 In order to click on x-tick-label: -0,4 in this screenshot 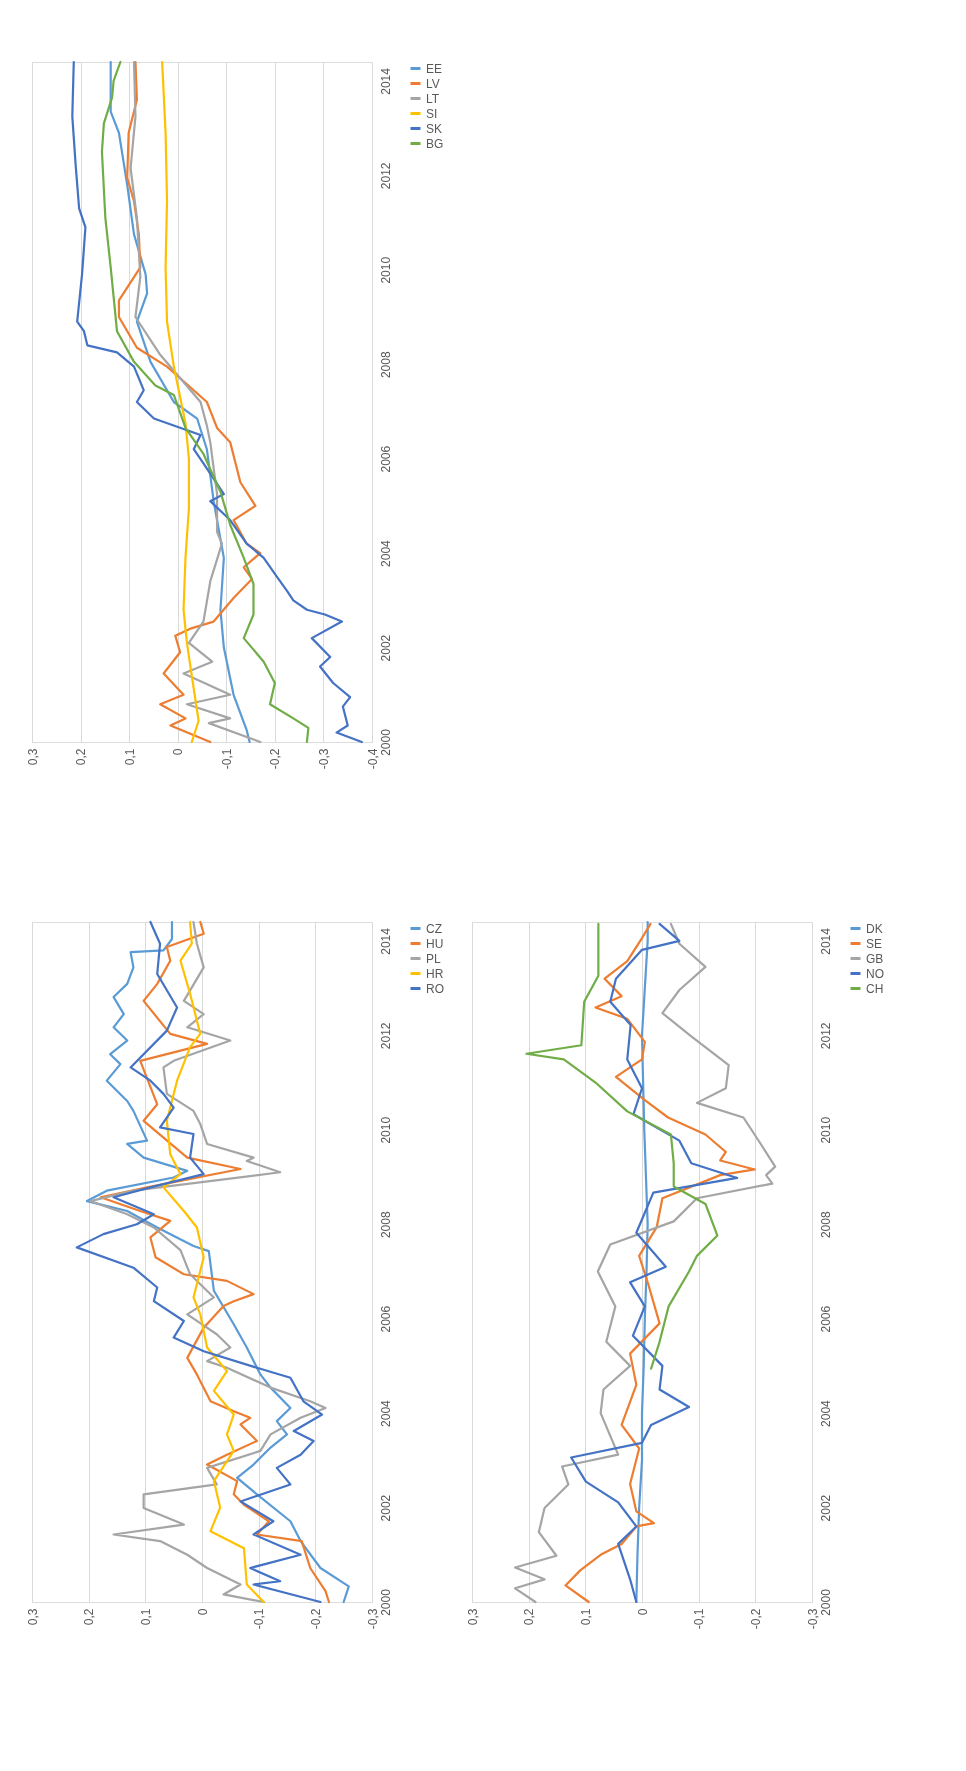, I will do `click(372, 759)`.